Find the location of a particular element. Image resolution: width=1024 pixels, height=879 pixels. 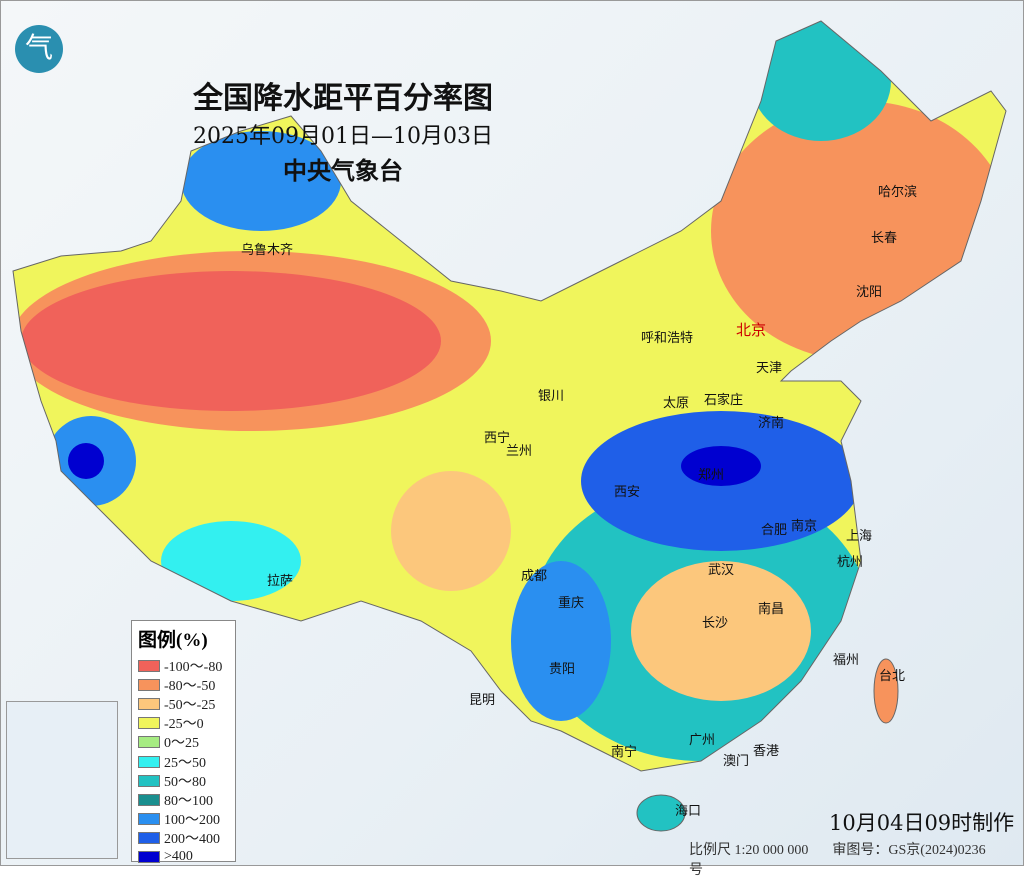

legend-item: -25～0 is located at coordinates (183, 723).